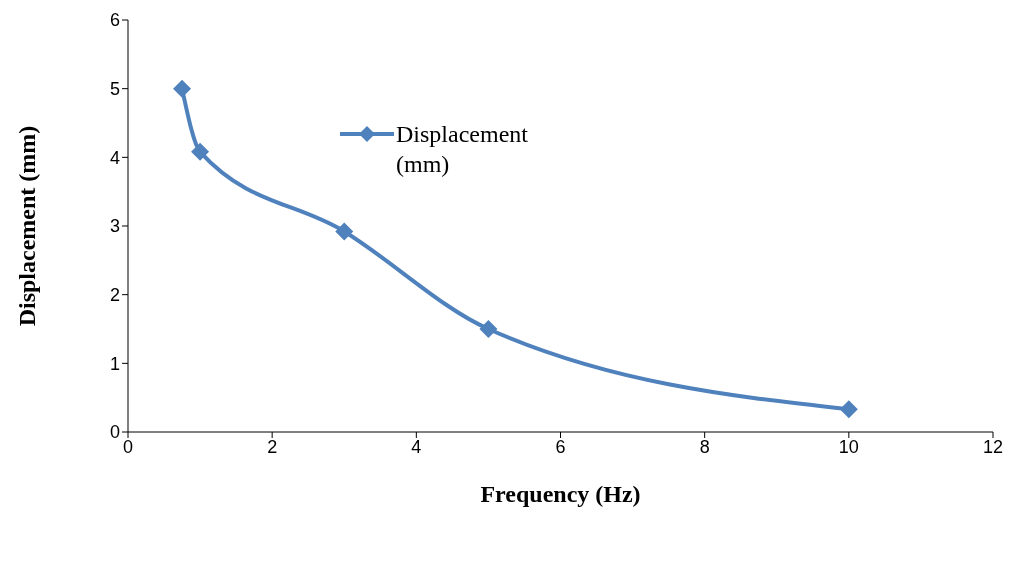  What do you see at coordinates (114, 295) in the screenshot?
I see `y-tick-label: 2` at bounding box center [114, 295].